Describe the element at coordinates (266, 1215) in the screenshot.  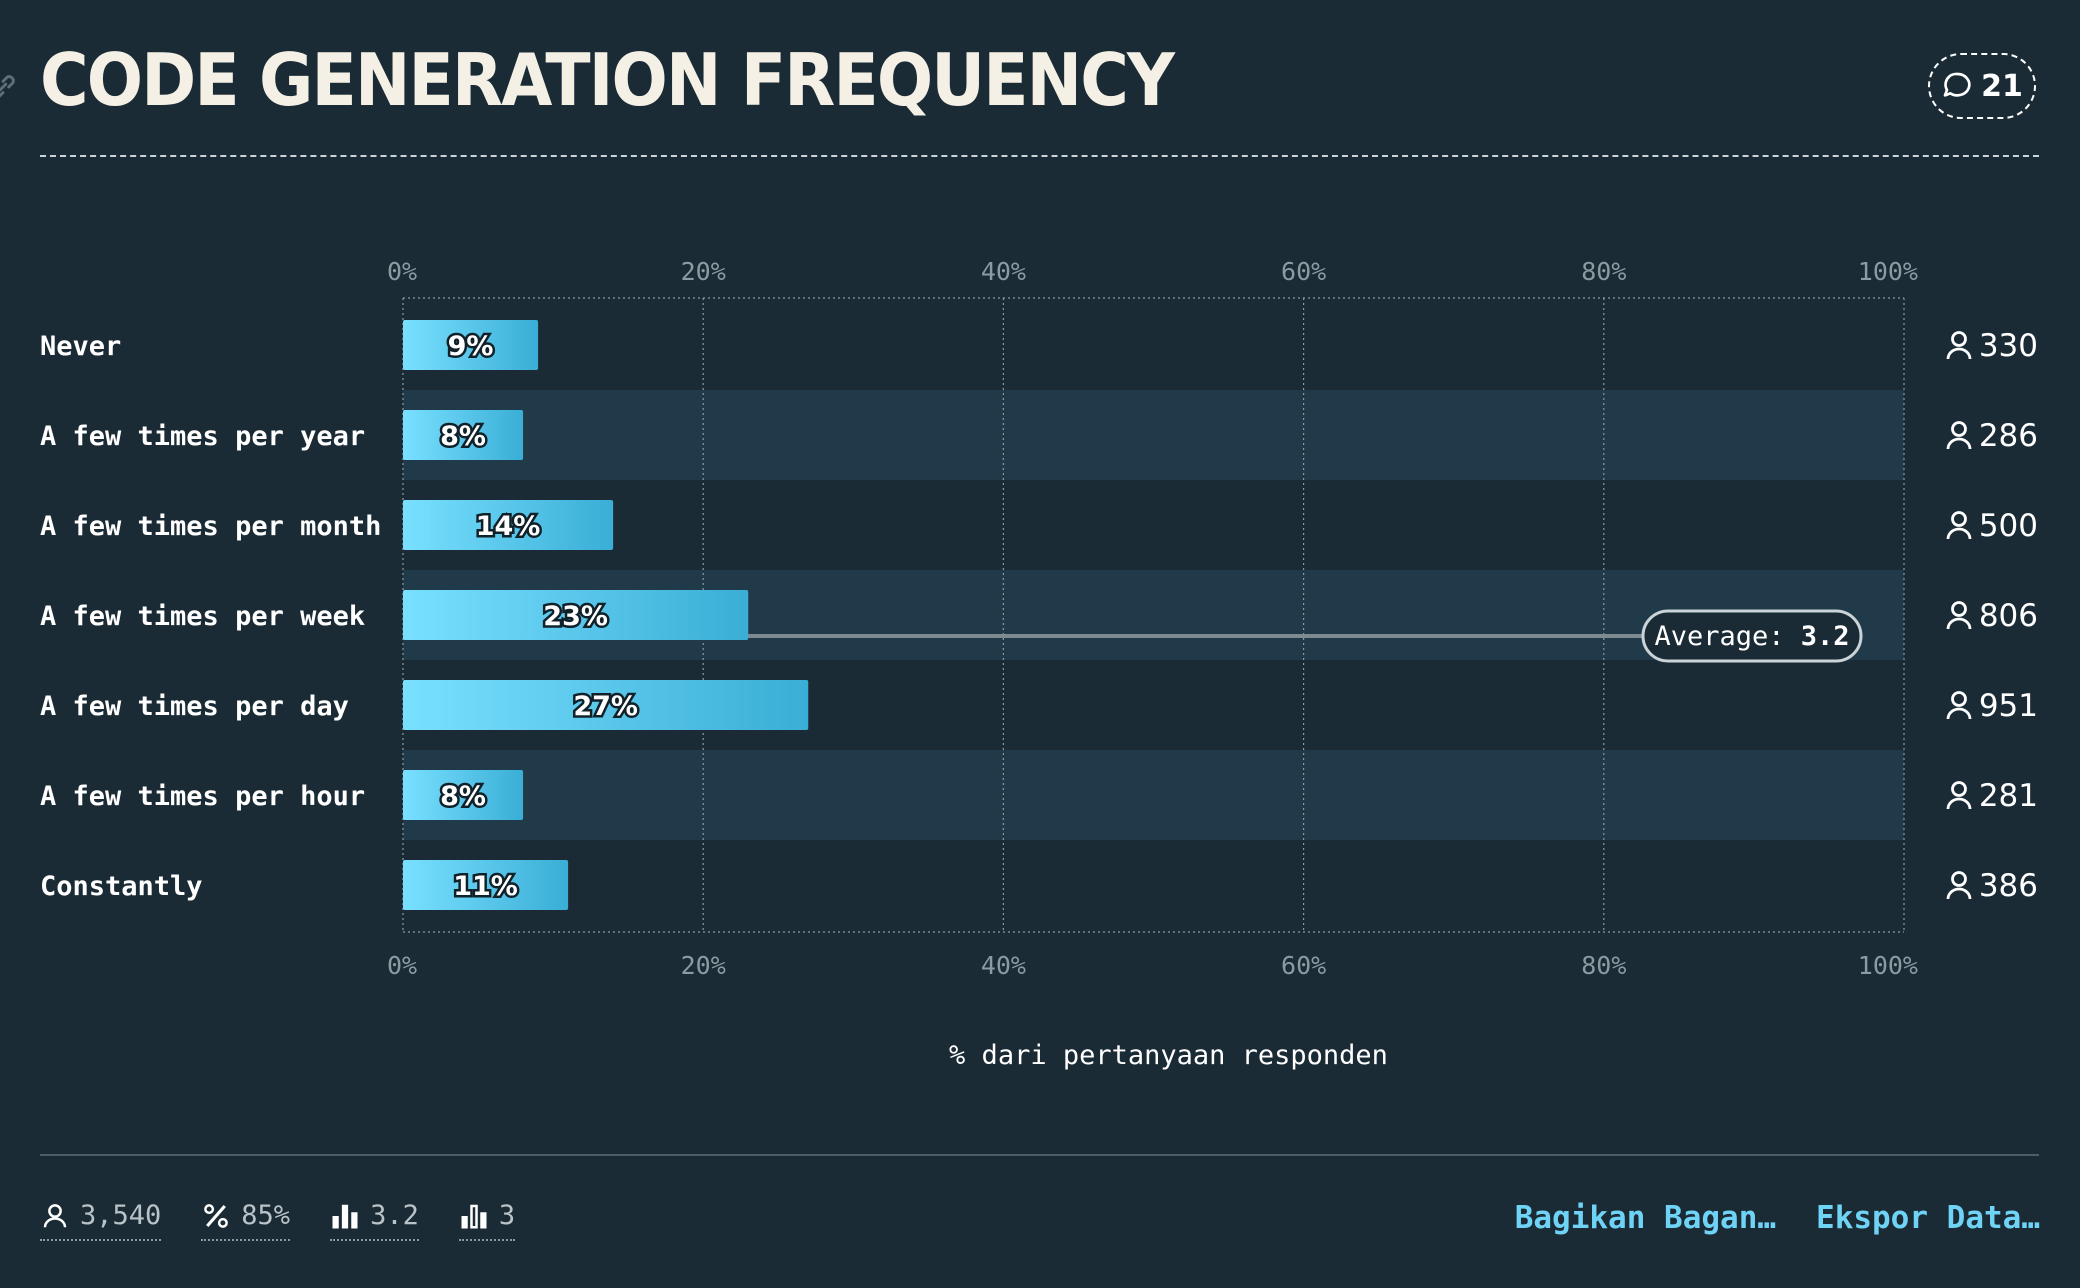
I see `response-rate-value: 85%` at that location.